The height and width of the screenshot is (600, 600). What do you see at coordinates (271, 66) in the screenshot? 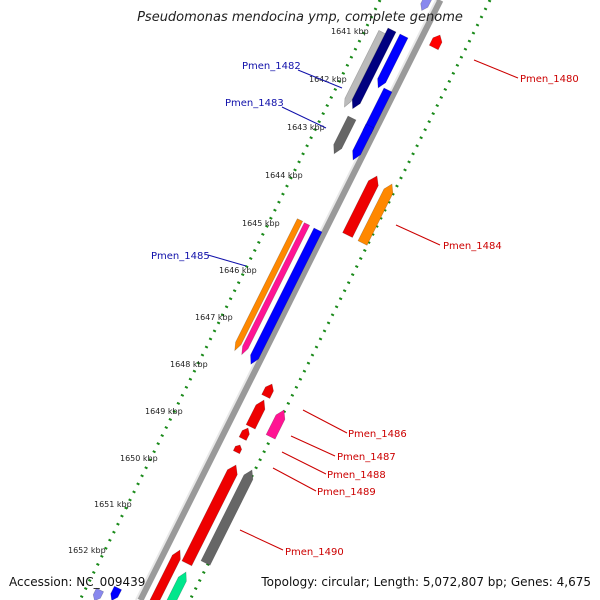
I see `gene-label-pmen-1482: Pmen_1482` at bounding box center [271, 66].